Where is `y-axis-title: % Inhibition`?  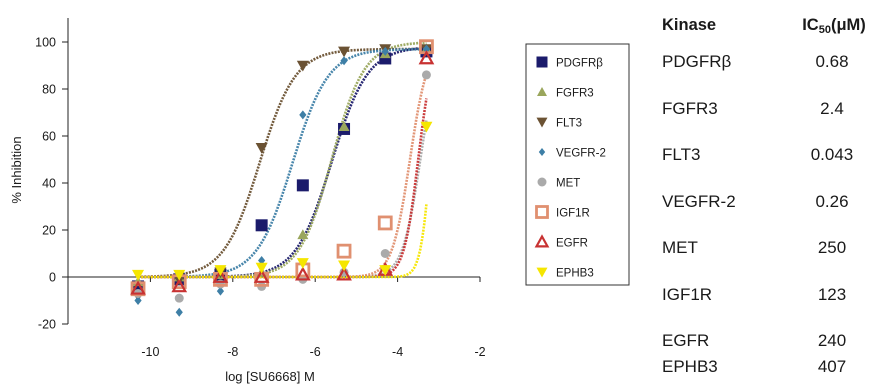 y-axis-title: % Inhibition is located at coordinates (16, 169).